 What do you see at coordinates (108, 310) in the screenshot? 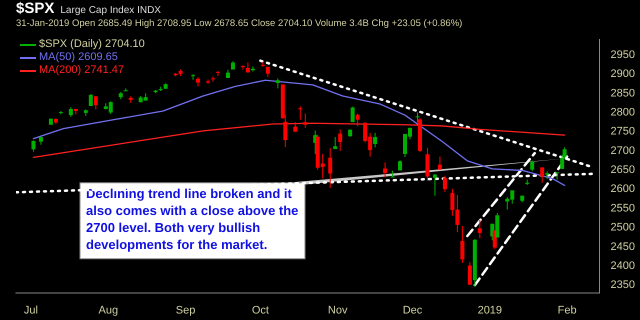
I see `x-tick-label: Aug` at bounding box center [108, 310].